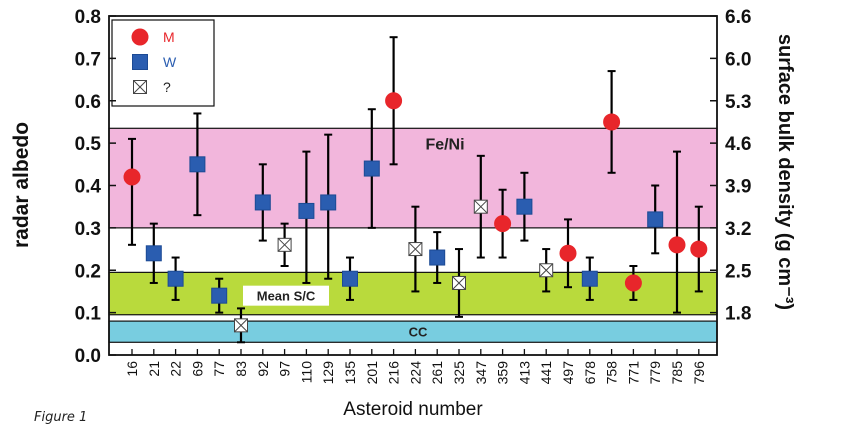 Image resolution: width=850 pixels, height=436 pixels. I want to click on x-tick-label: 21, so click(154, 369).